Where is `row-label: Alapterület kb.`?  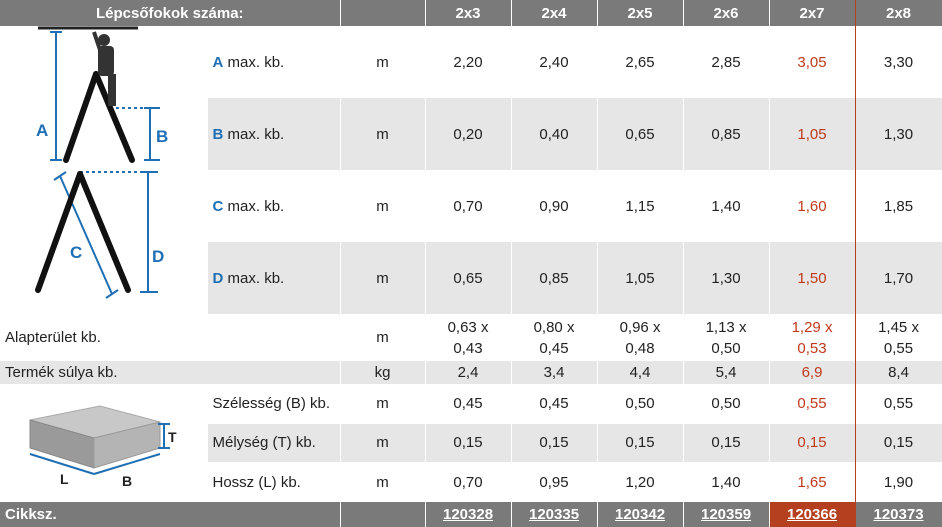
row-label: Alapterület kb. is located at coordinates (170, 337).